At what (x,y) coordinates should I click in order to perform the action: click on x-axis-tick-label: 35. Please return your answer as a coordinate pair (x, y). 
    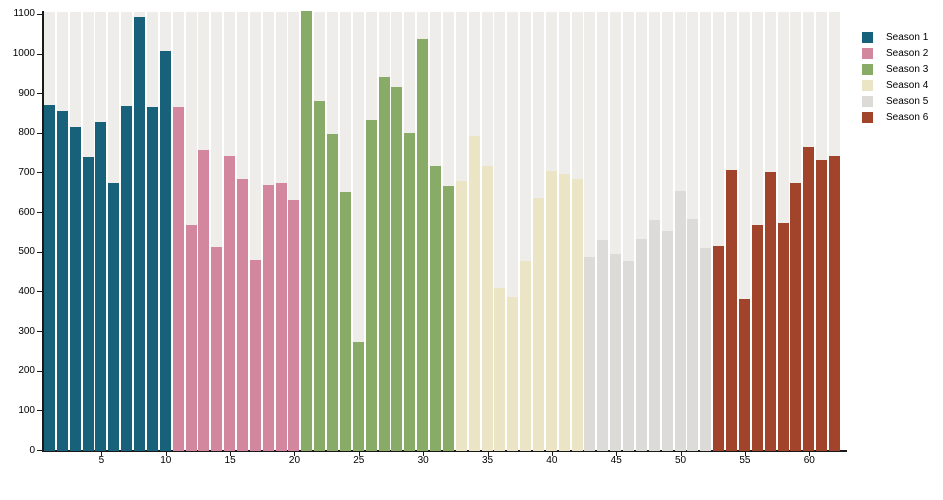
    Looking at the image, I should click on (487, 460).